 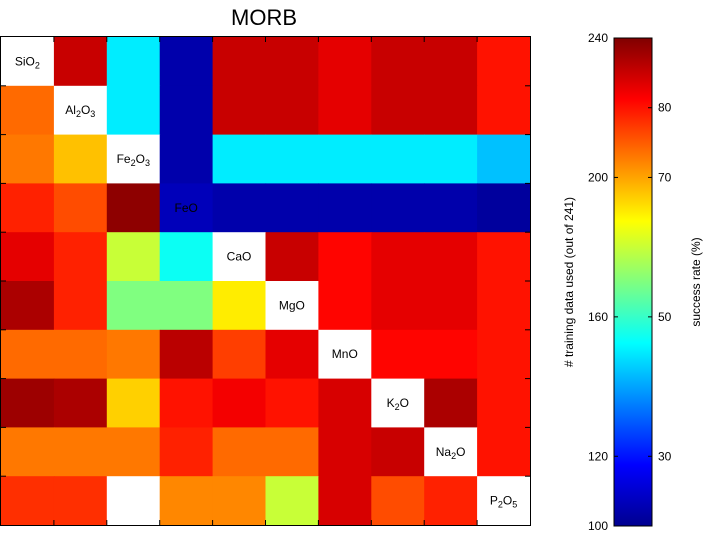 I want to click on colorbar-left-label: # training data used (out of 241), so click(x=569, y=282).